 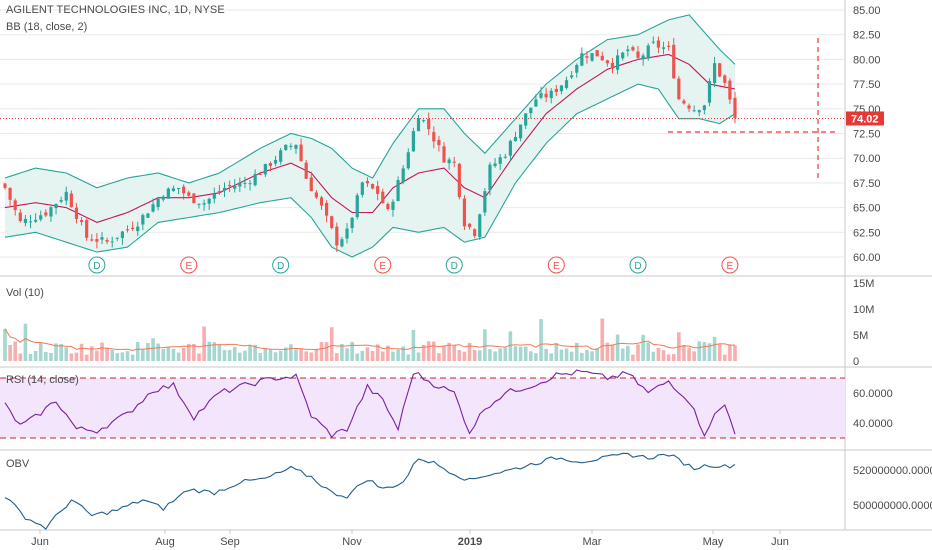 I want to click on bb-indicator-label: BB (18, close, 2), so click(x=47, y=27).